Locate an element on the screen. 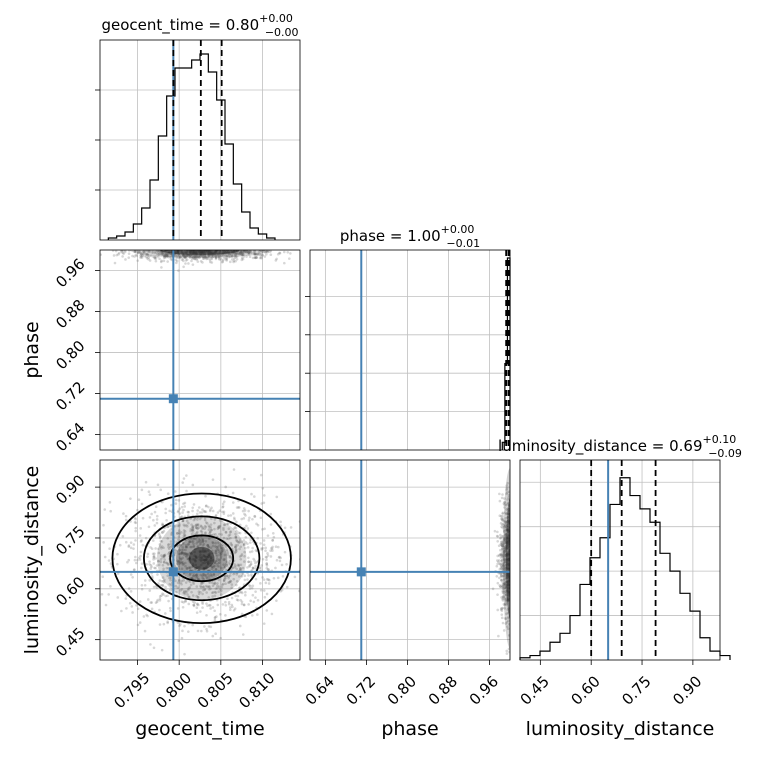 The height and width of the screenshot is (764, 760). geocent-xtick-label: 0.795 is located at coordinates (131, 690).